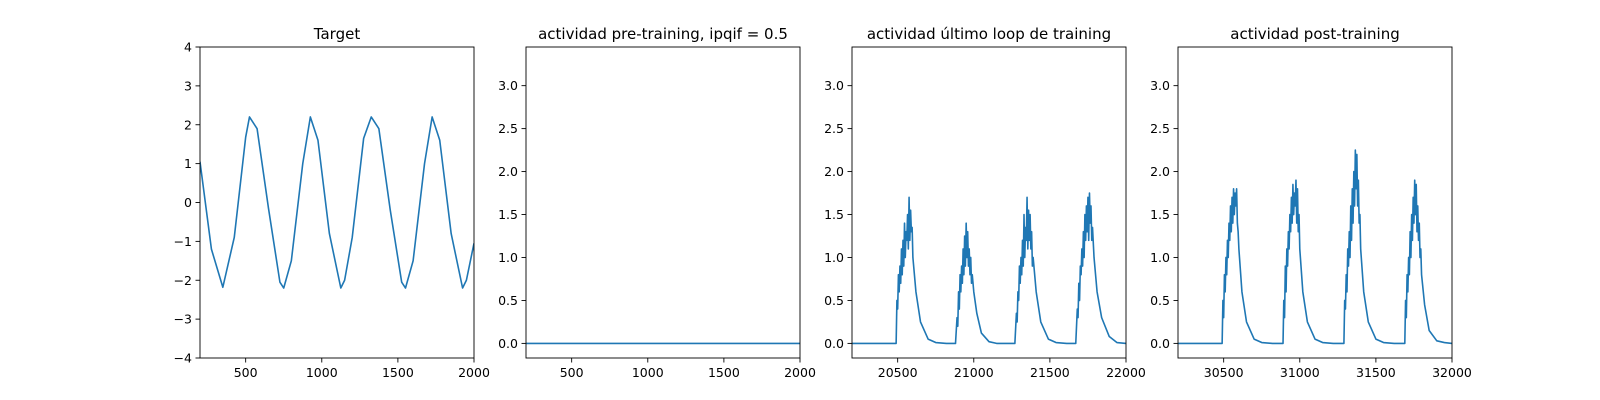 This screenshot has width=1600, height=400. I want to click on y-tick-label: 0, so click(188, 202).